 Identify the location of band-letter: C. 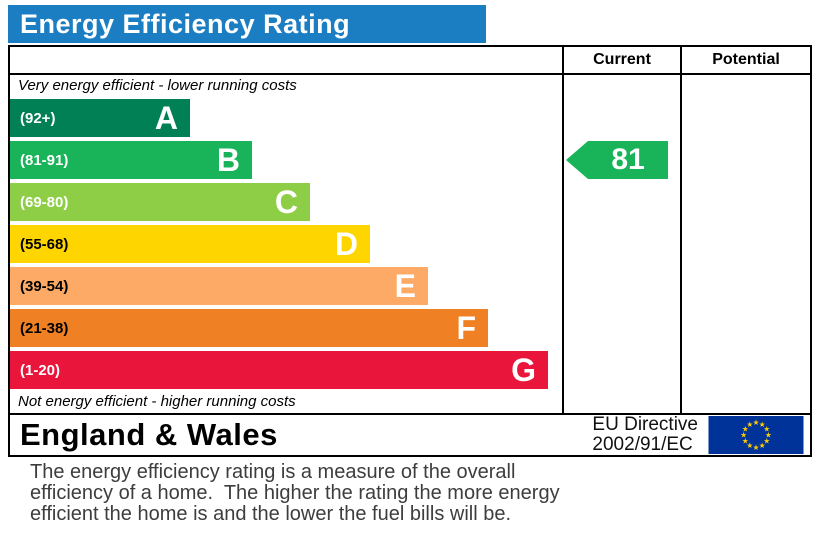
(286, 202).